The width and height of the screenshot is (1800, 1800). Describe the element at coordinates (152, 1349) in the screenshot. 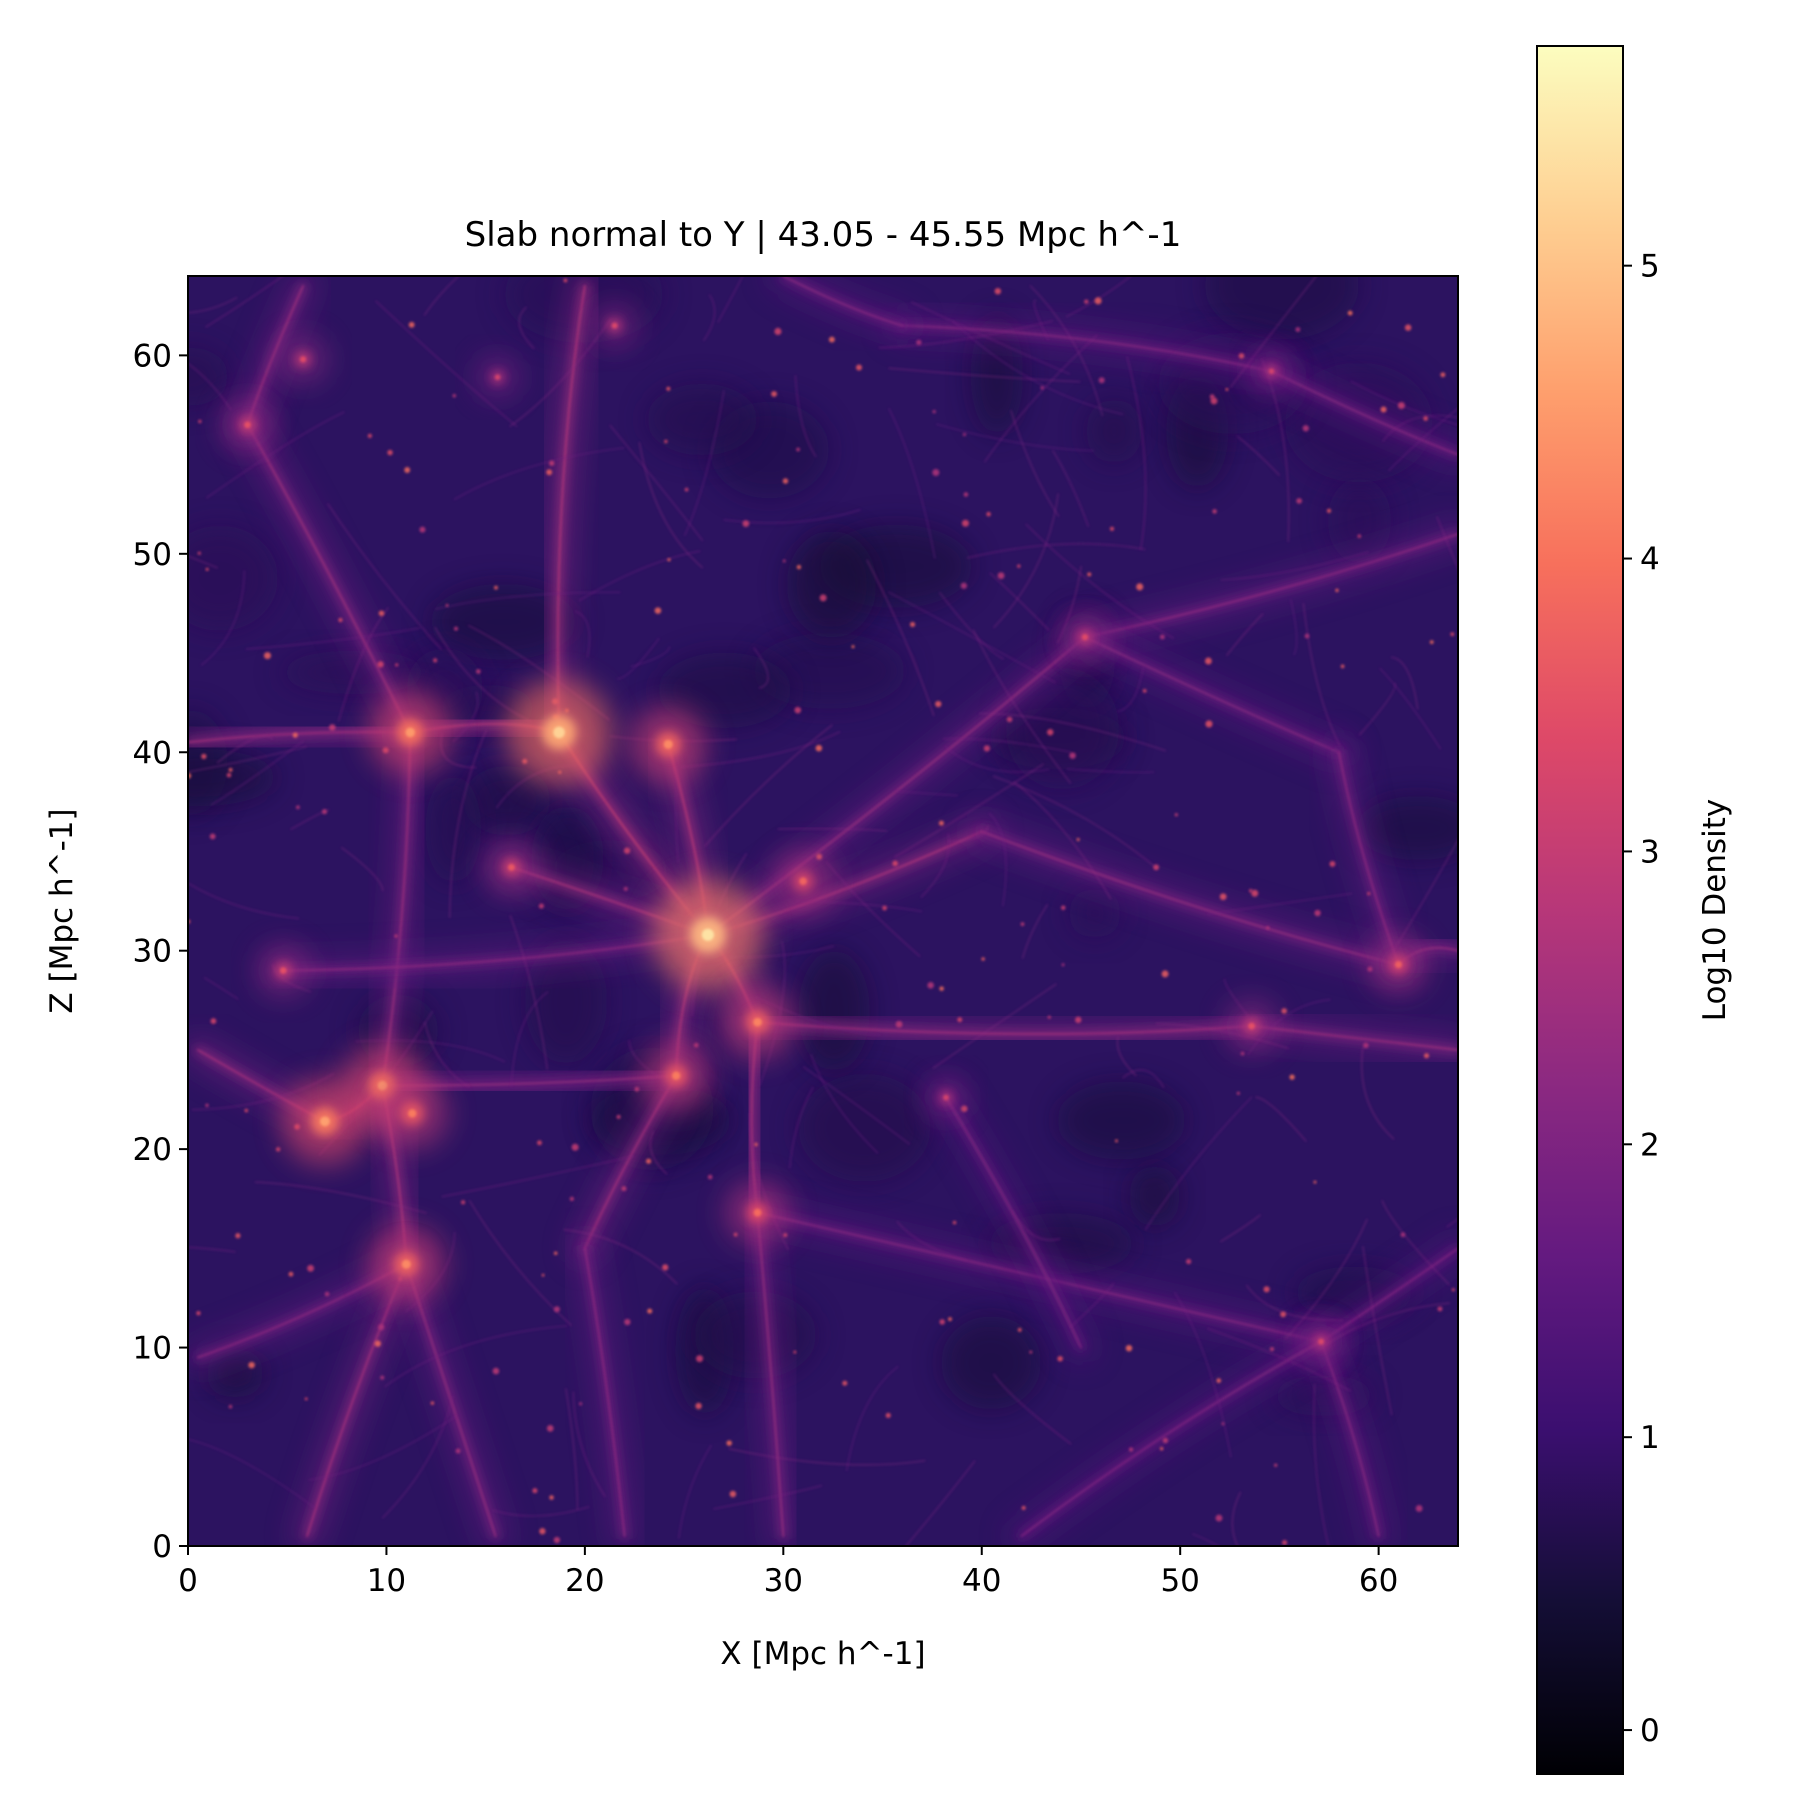

I see `y-tick-label: 10` at that location.